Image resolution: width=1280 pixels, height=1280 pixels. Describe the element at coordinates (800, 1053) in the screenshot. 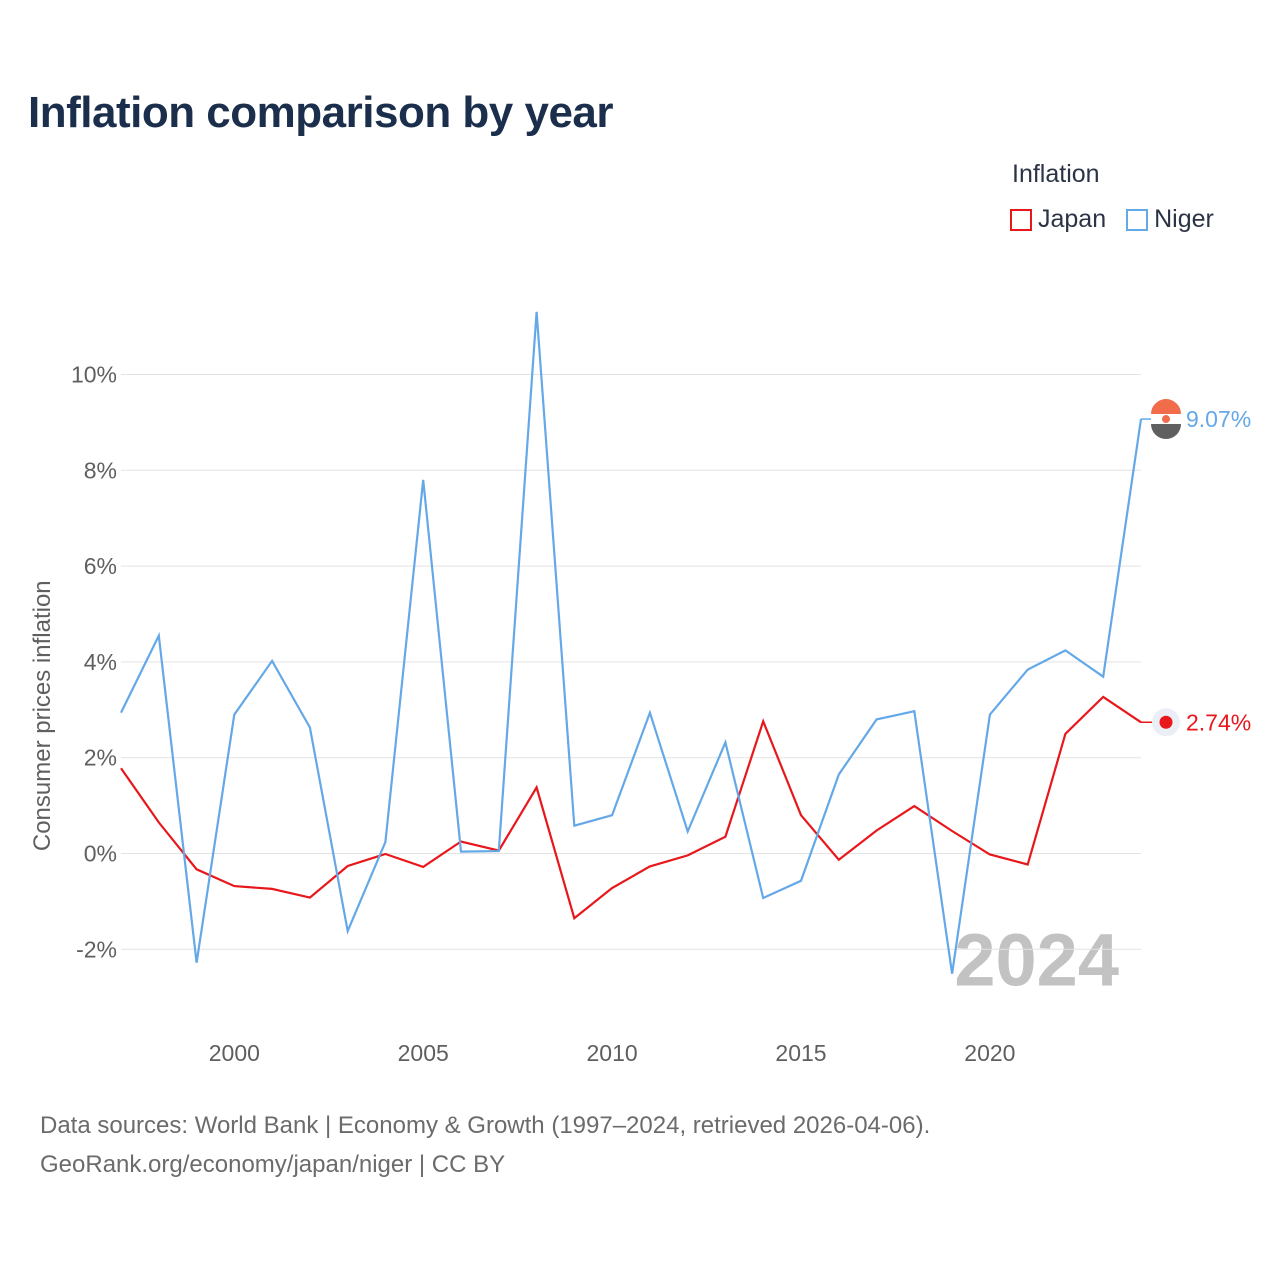

I see `x-tick-label: 2015` at that location.